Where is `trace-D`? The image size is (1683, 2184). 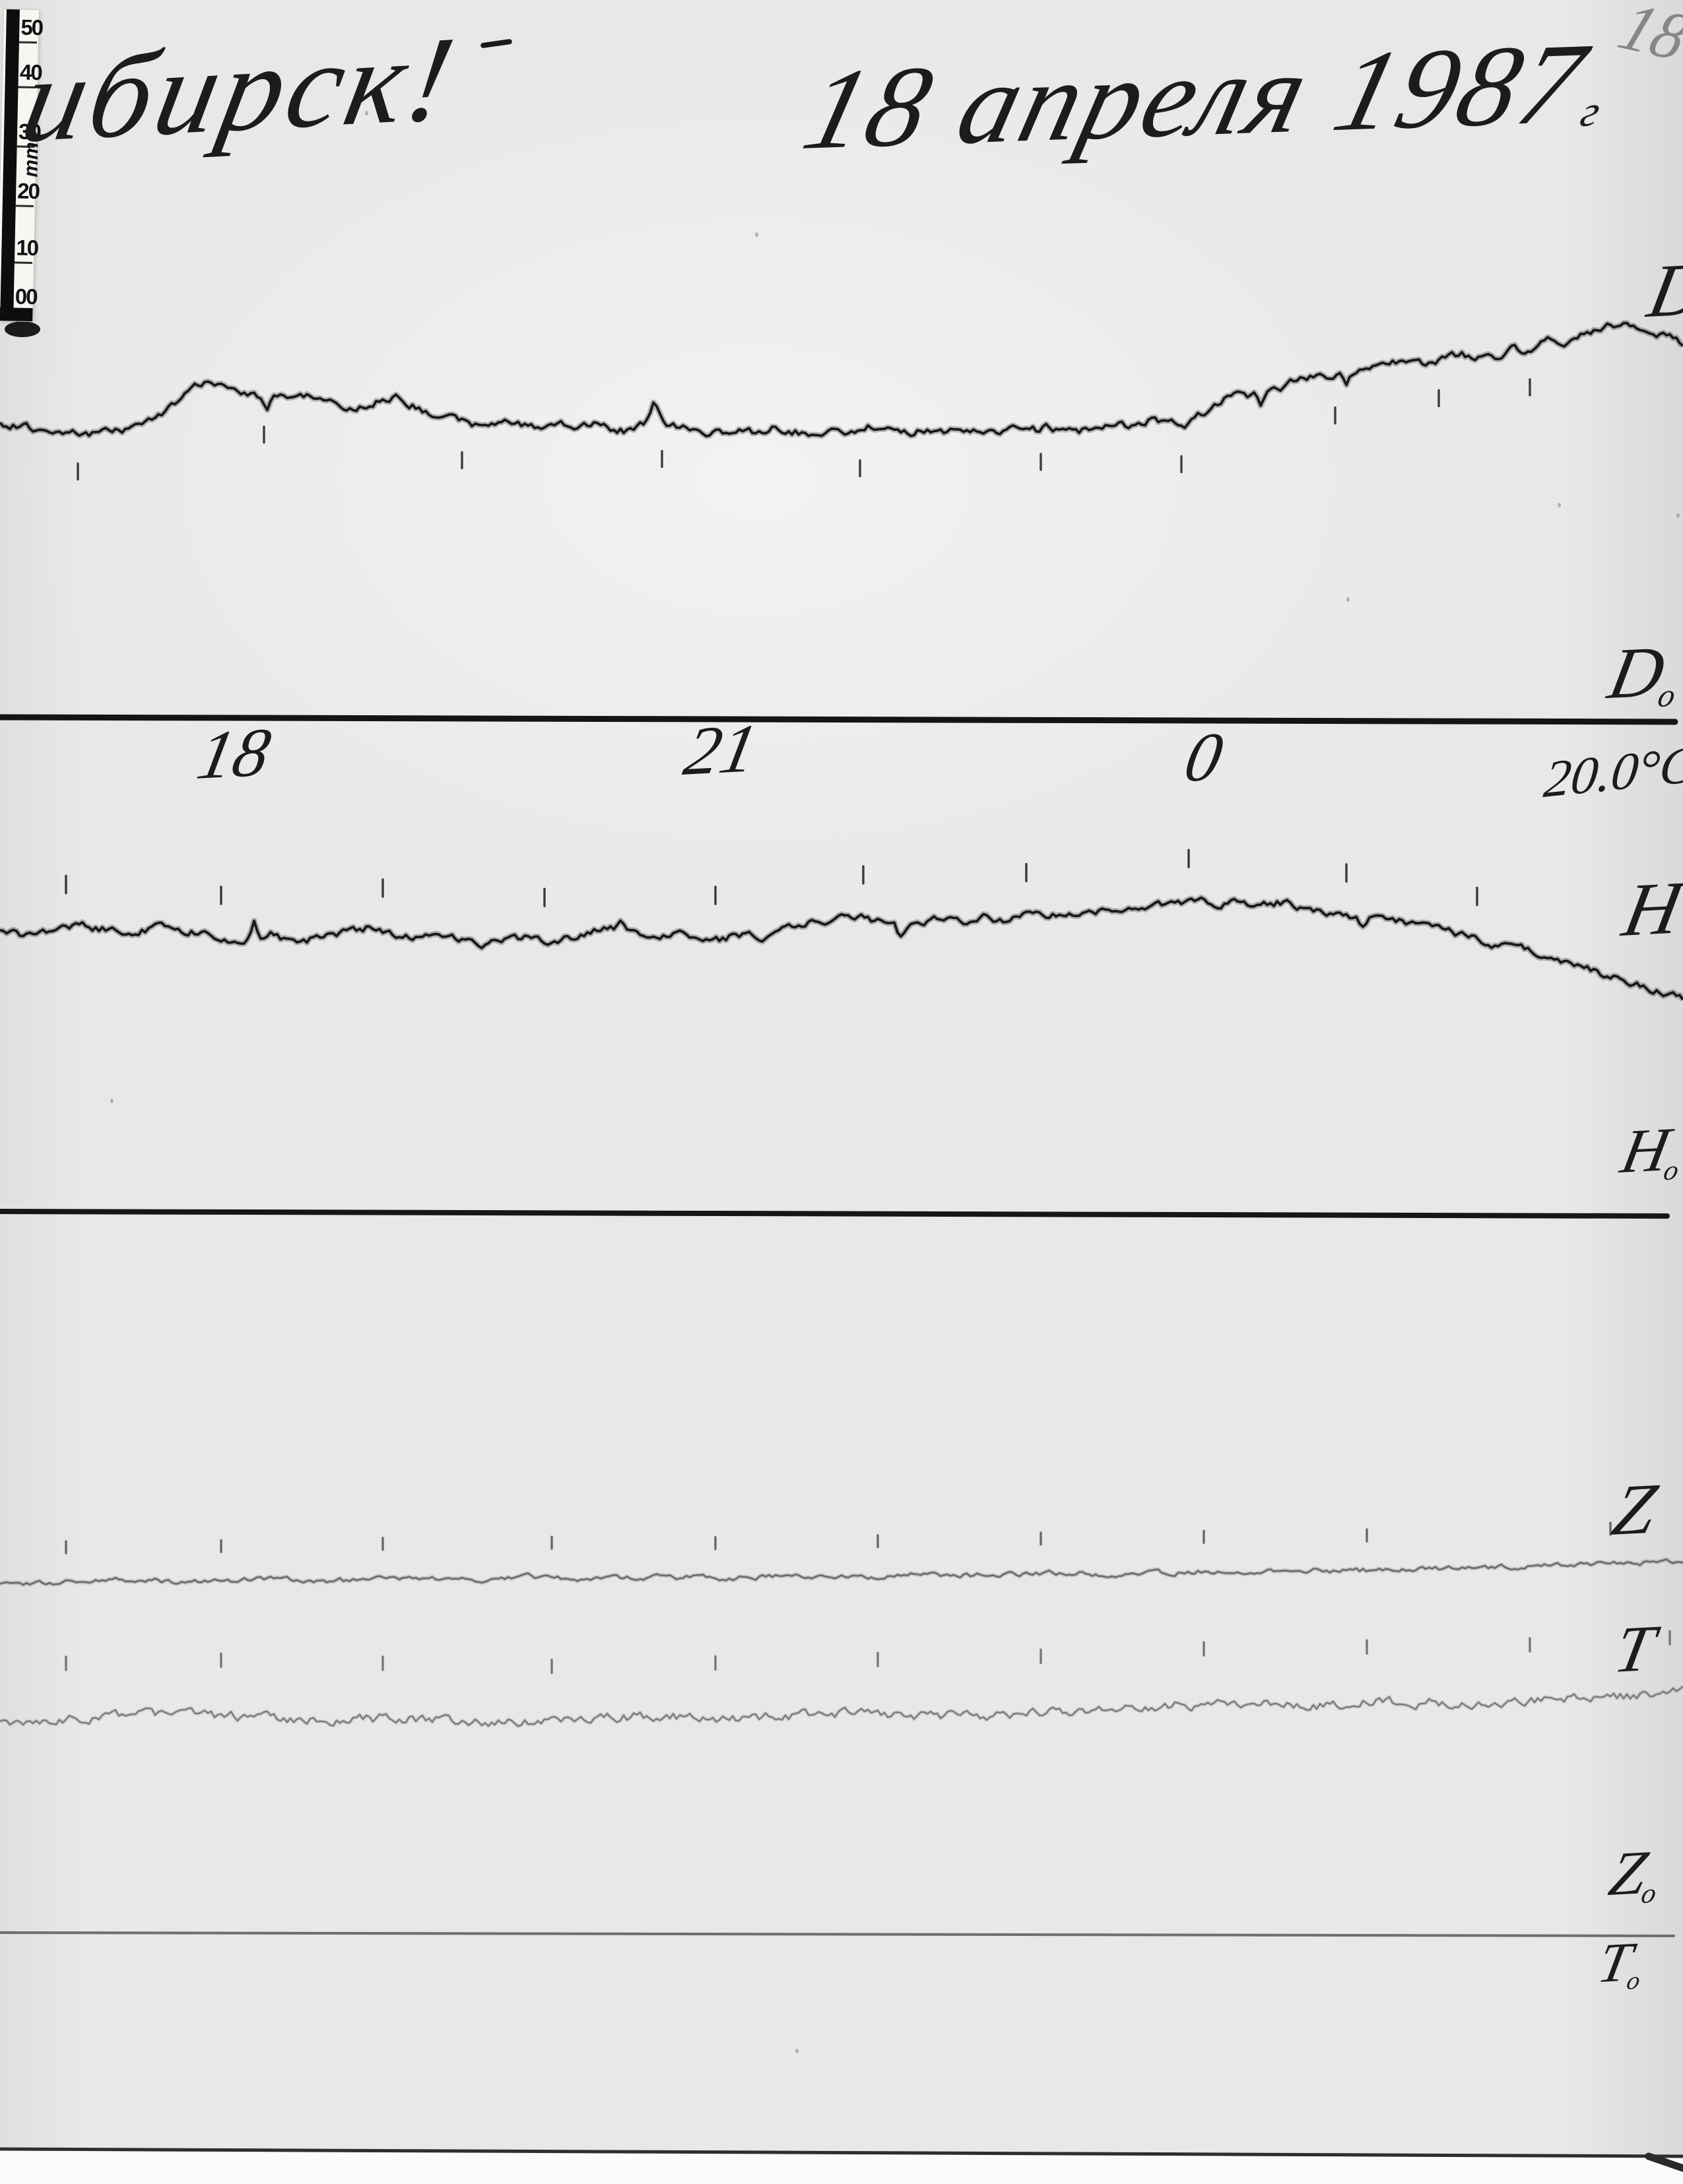
trace-D is located at coordinates (841, 379).